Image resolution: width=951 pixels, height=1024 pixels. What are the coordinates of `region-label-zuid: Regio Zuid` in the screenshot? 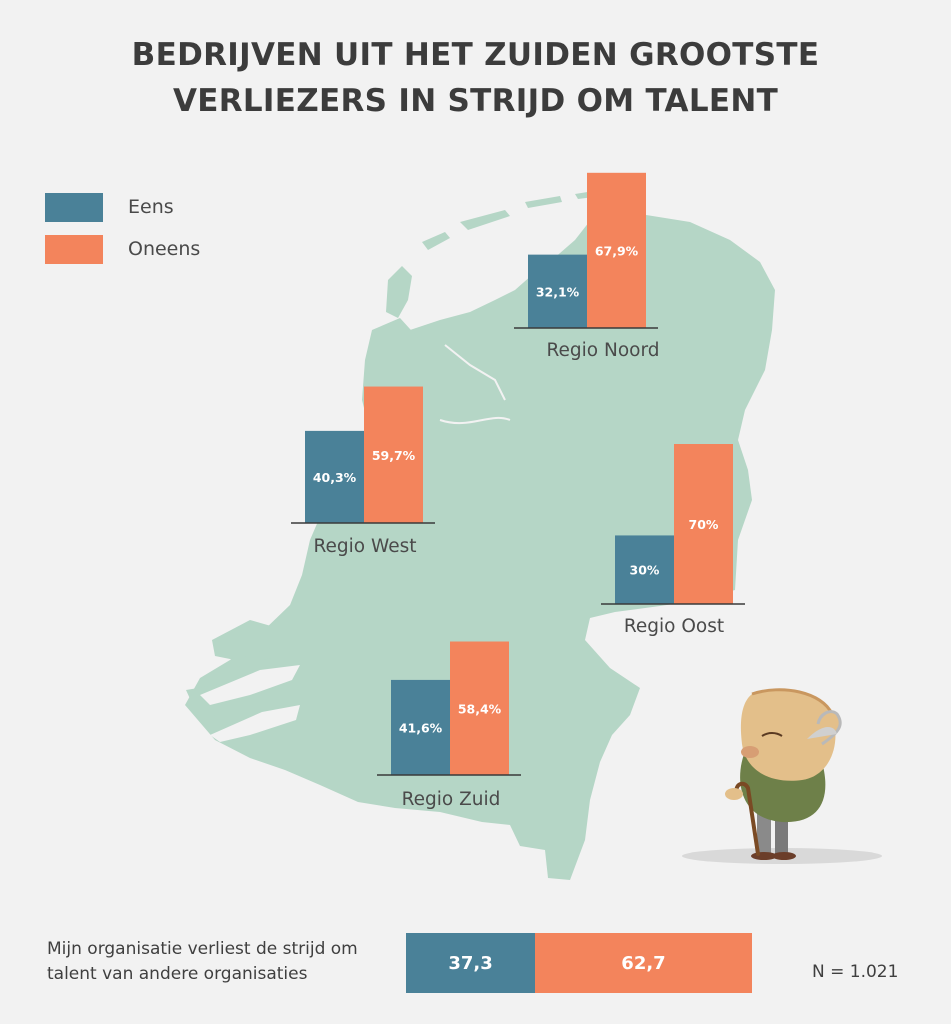 It's located at (451, 799).